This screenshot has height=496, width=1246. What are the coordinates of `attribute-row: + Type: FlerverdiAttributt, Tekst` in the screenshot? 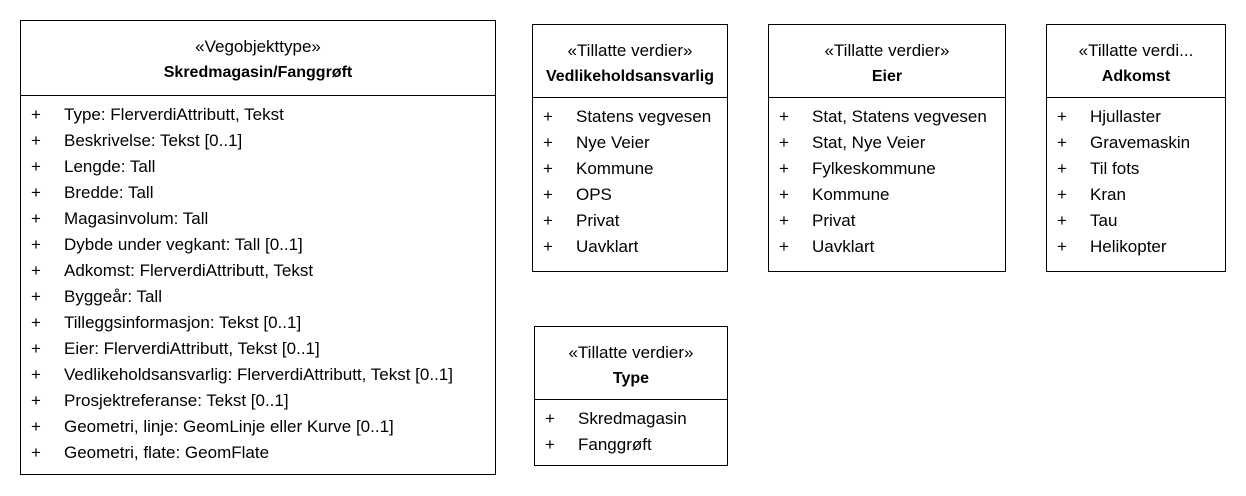 It's located at (258, 115).